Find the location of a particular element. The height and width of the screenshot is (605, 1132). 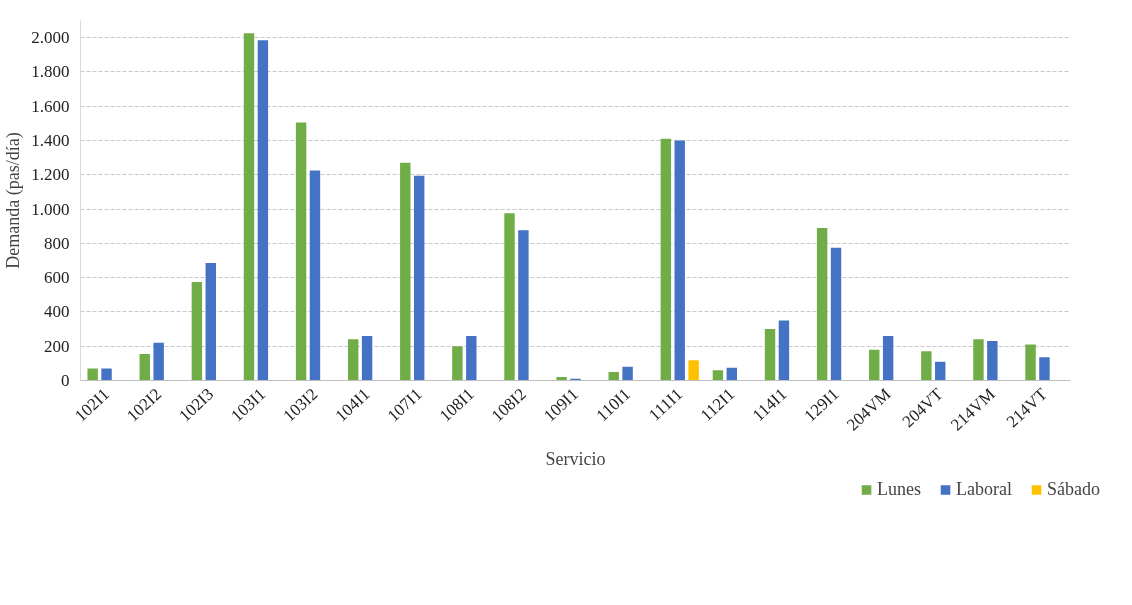

y-tick-label: 1.400 is located at coordinates (50, 140).